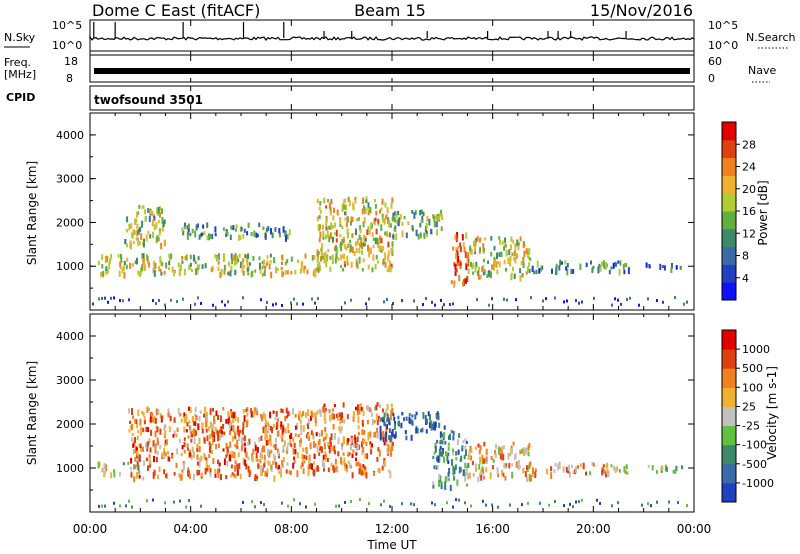 Image resolution: width=800 pixels, height=554 pixels. I want to click on velocity-colorbar-cell, so click(729, 454).